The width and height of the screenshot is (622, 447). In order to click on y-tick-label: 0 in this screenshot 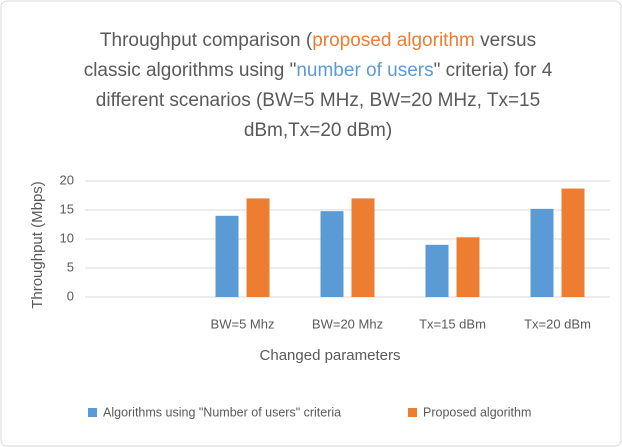, I will do `click(70, 295)`.